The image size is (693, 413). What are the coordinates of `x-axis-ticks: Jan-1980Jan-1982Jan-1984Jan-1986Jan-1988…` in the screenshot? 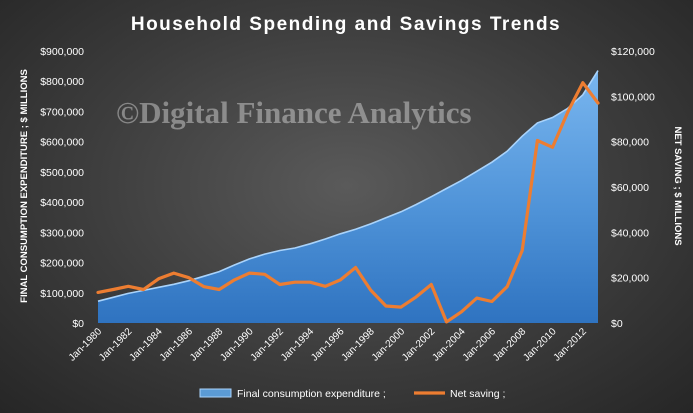 It's located at (328, 345).